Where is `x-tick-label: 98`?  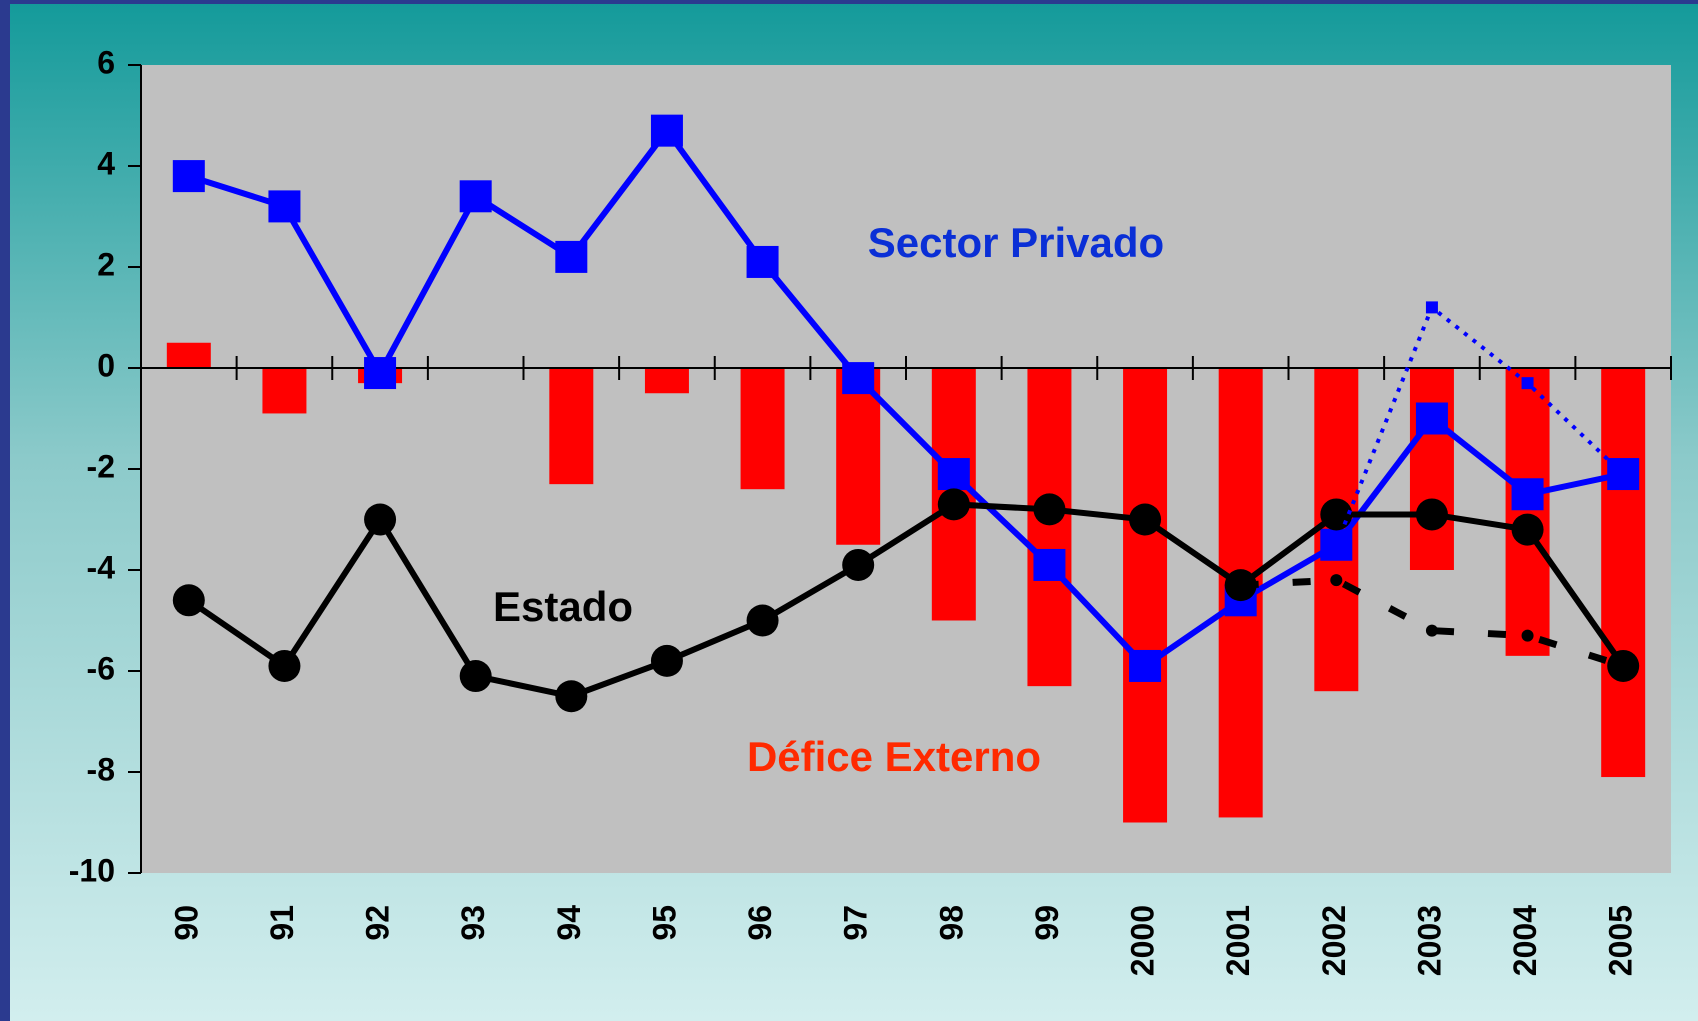 x-tick-label: 98 is located at coordinates (951, 923).